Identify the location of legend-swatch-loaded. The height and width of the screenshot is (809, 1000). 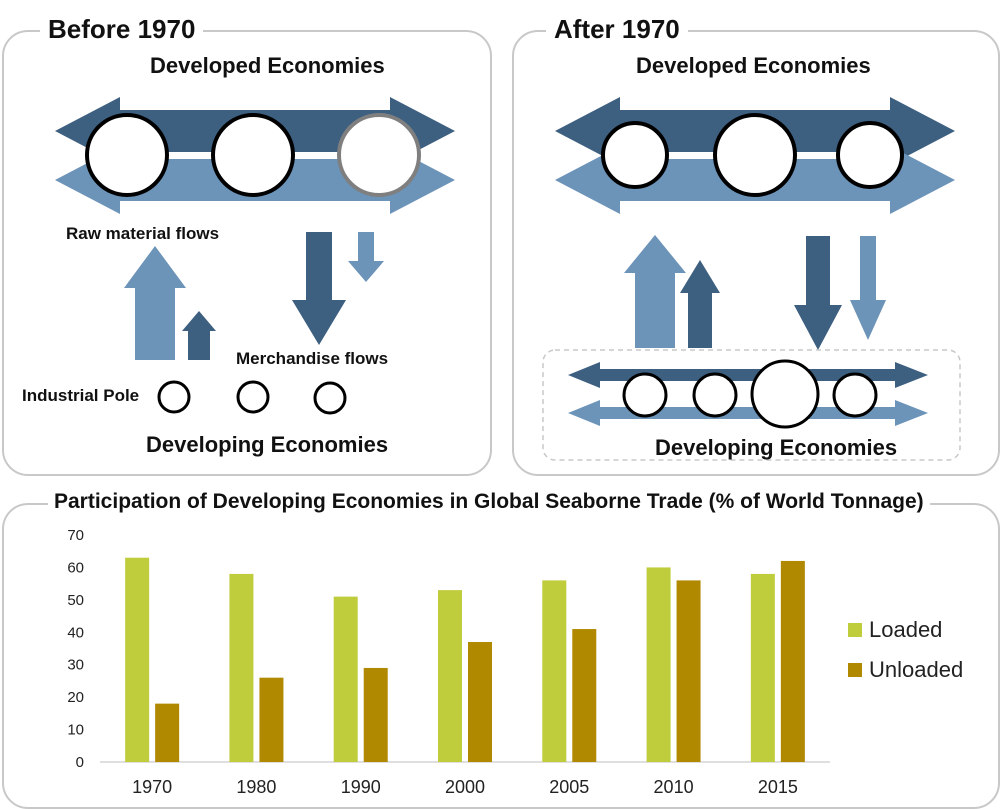
(855, 630).